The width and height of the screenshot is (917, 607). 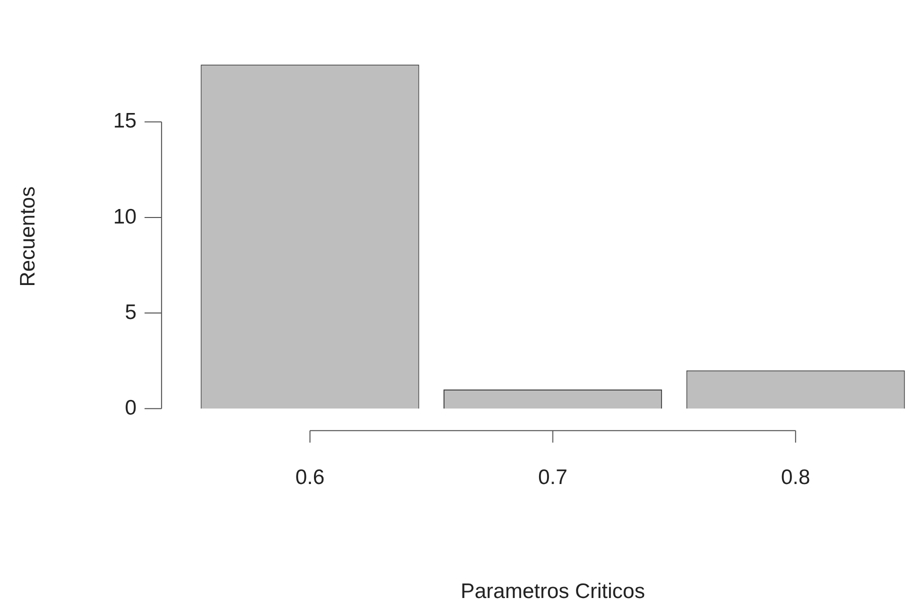 What do you see at coordinates (795, 477) in the screenshot?
I see `x-tick-label: 0.8` at bounding box center [795, 477].